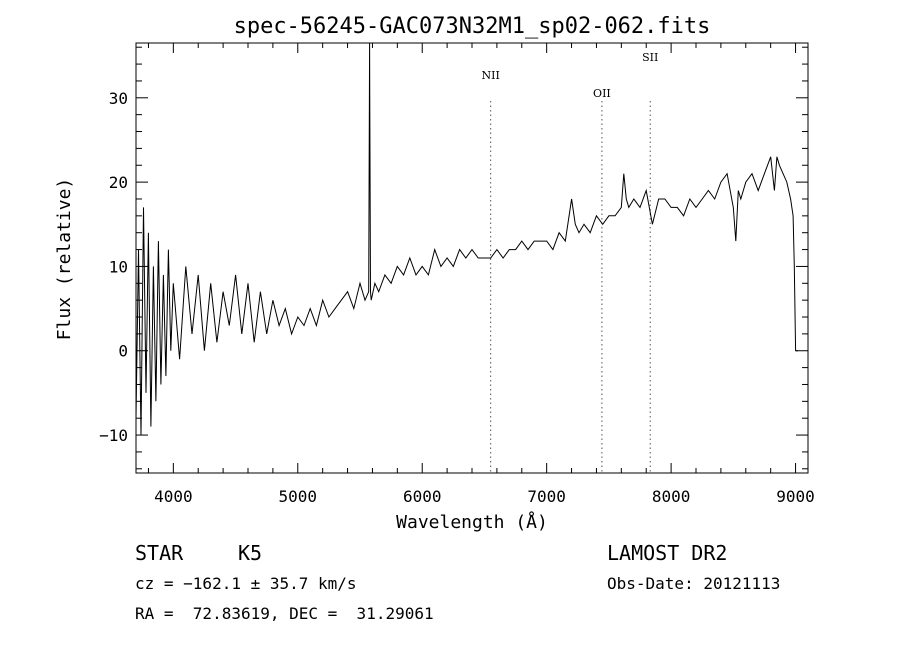 The width and height of the screenshot is (900, 650). I want to click on emission-line-sii-label: SII, so click(650, 57).